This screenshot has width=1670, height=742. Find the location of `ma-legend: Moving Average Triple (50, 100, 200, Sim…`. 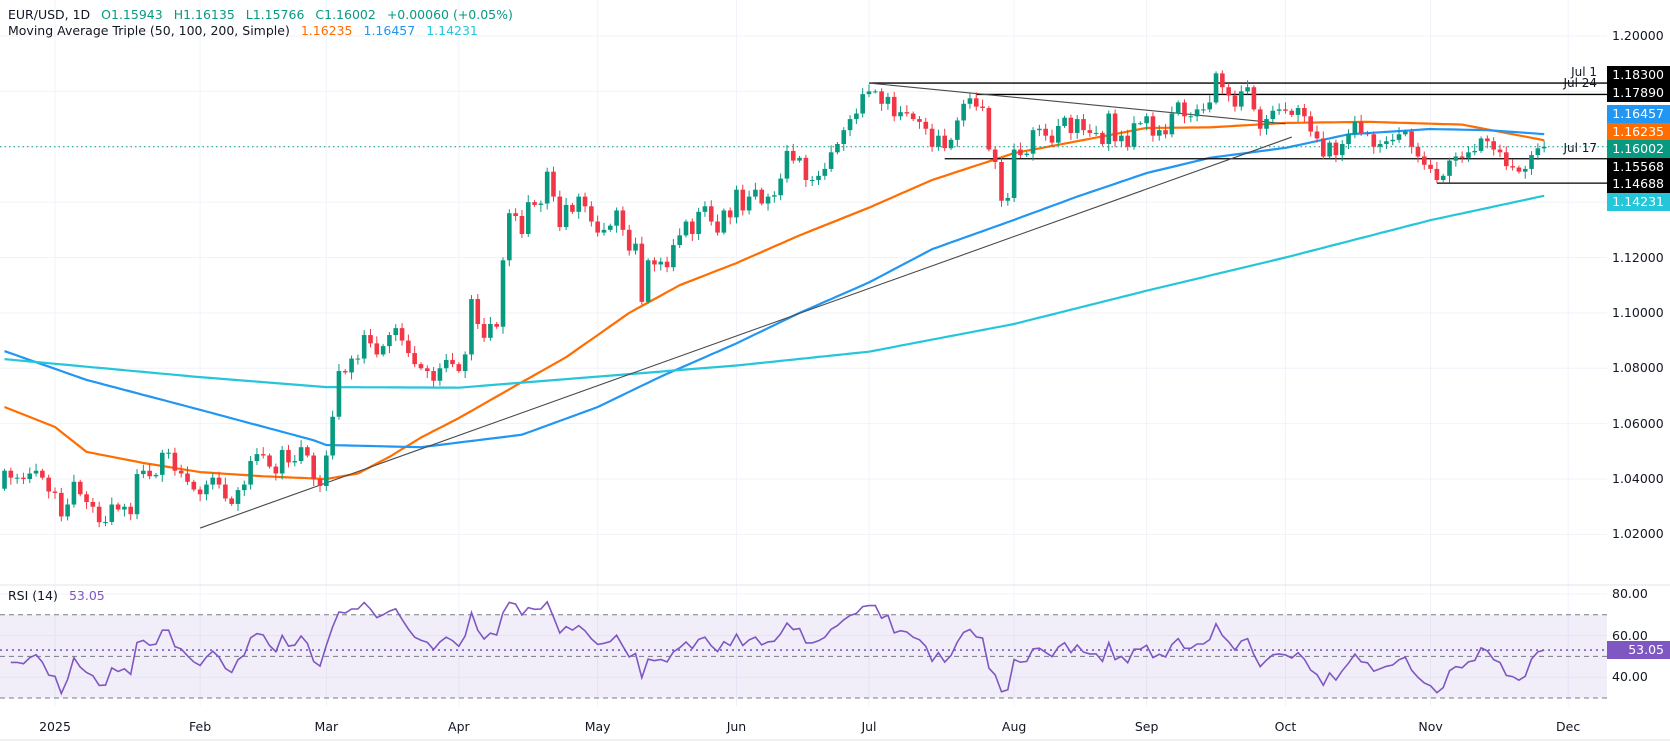

ma-legend: Moving Average Triple (50, 100, 200, Sim… is located at coordinates (246, 30).